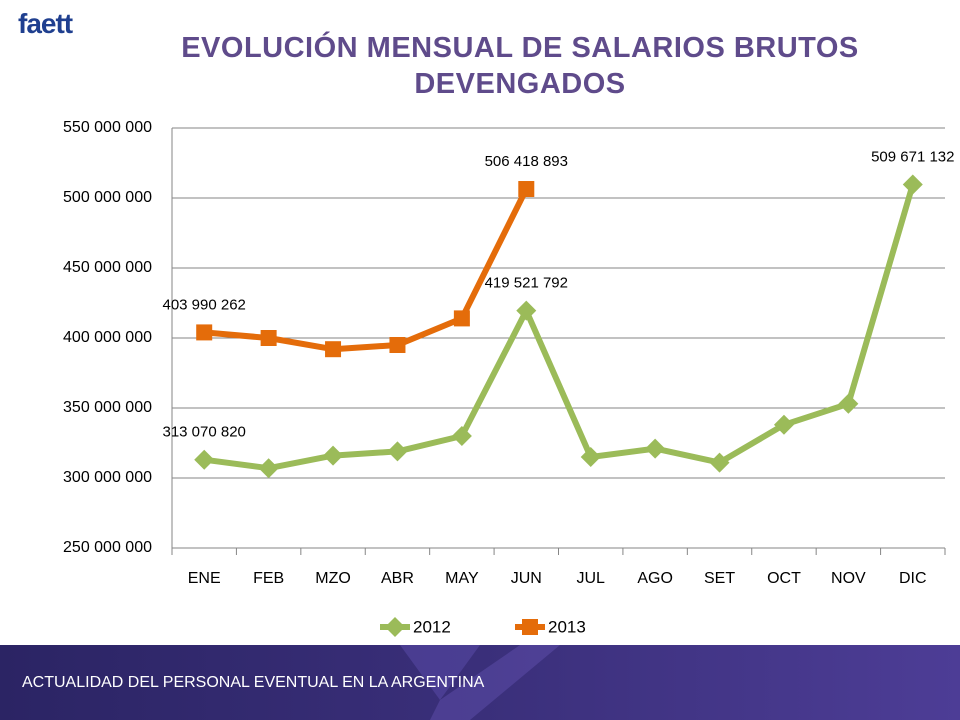  What do you see at coordinates (107, 407) in the screenshot?
I see `y-tick-label: 350 000 000` at bounding box center [107, 407].